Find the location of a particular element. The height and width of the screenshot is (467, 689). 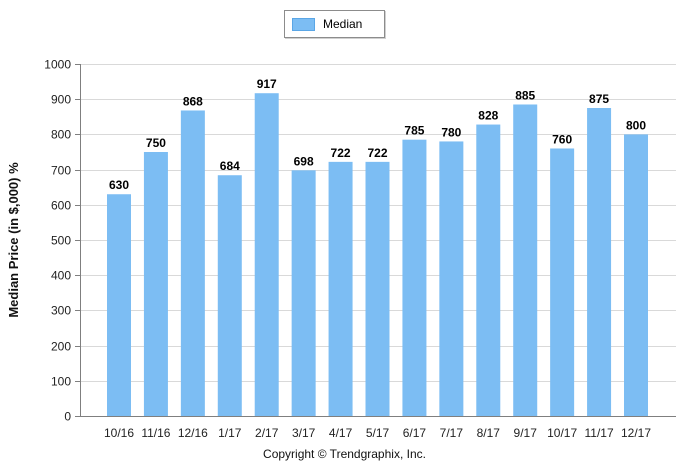

legend: Median is located at coordinates (334, 24).